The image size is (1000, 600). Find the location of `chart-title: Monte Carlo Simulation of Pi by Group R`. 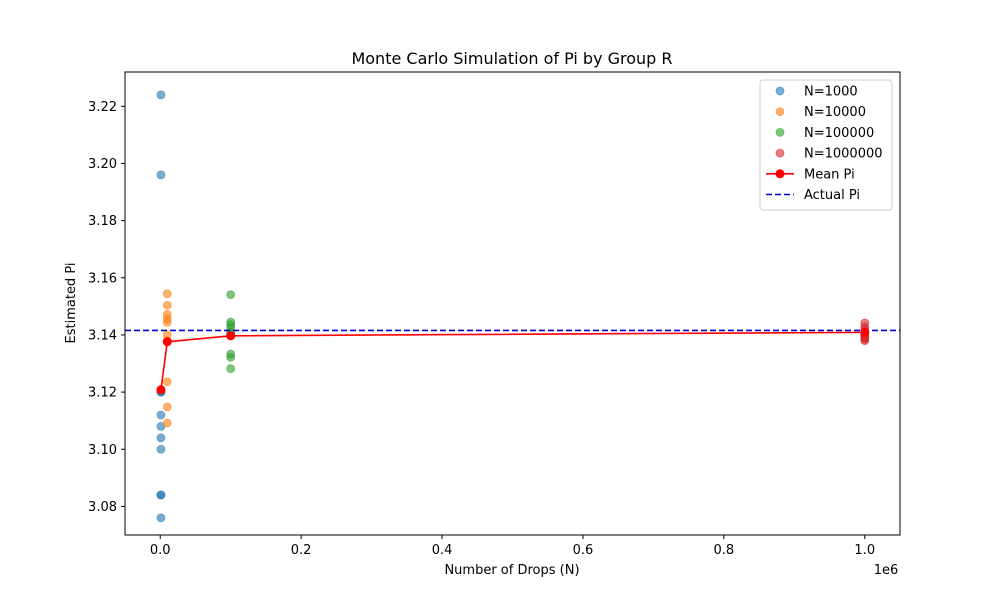

chart-title: Monte Carlo Simulation of Pi by Group R is located at coordinates (511, 58).